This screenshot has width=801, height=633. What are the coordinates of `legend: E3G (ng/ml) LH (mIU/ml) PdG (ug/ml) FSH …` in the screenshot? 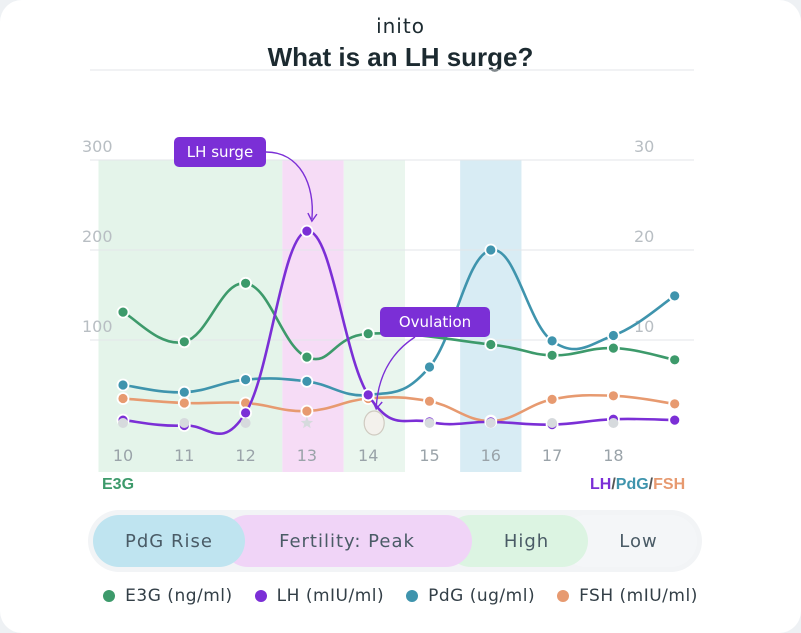 It's located at (400, 596).